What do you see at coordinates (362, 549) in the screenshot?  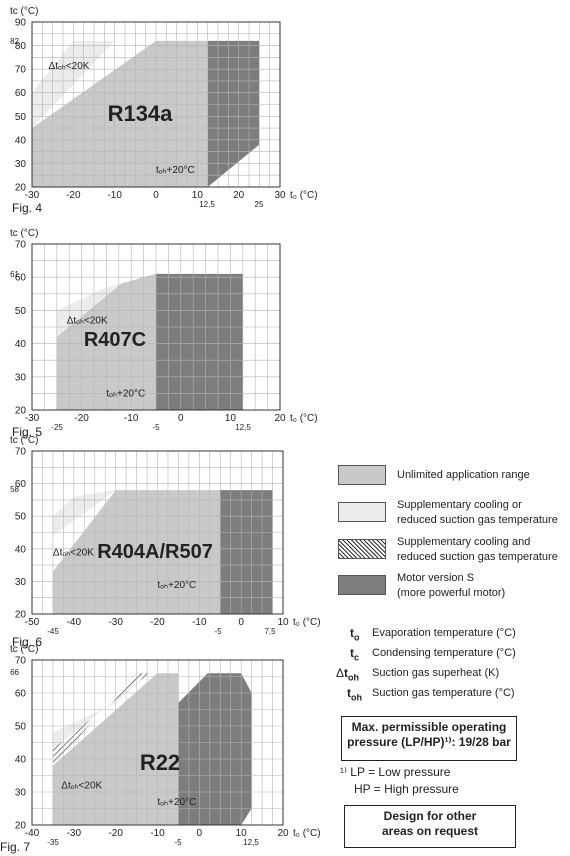 I see `legend-swatch-hatched` at bounding box center [362, 549].